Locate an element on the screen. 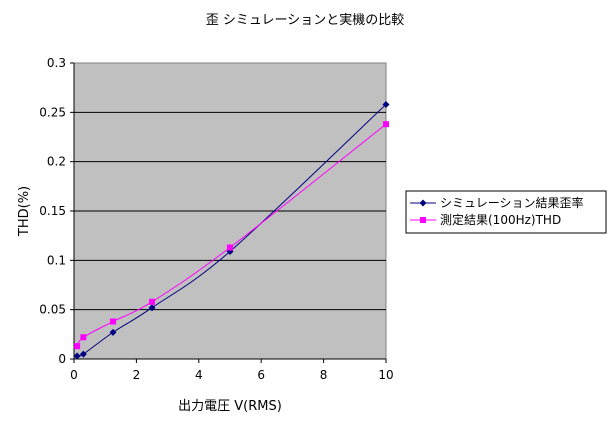  x-tick-label: 10 is located at coordinates (385, 375).